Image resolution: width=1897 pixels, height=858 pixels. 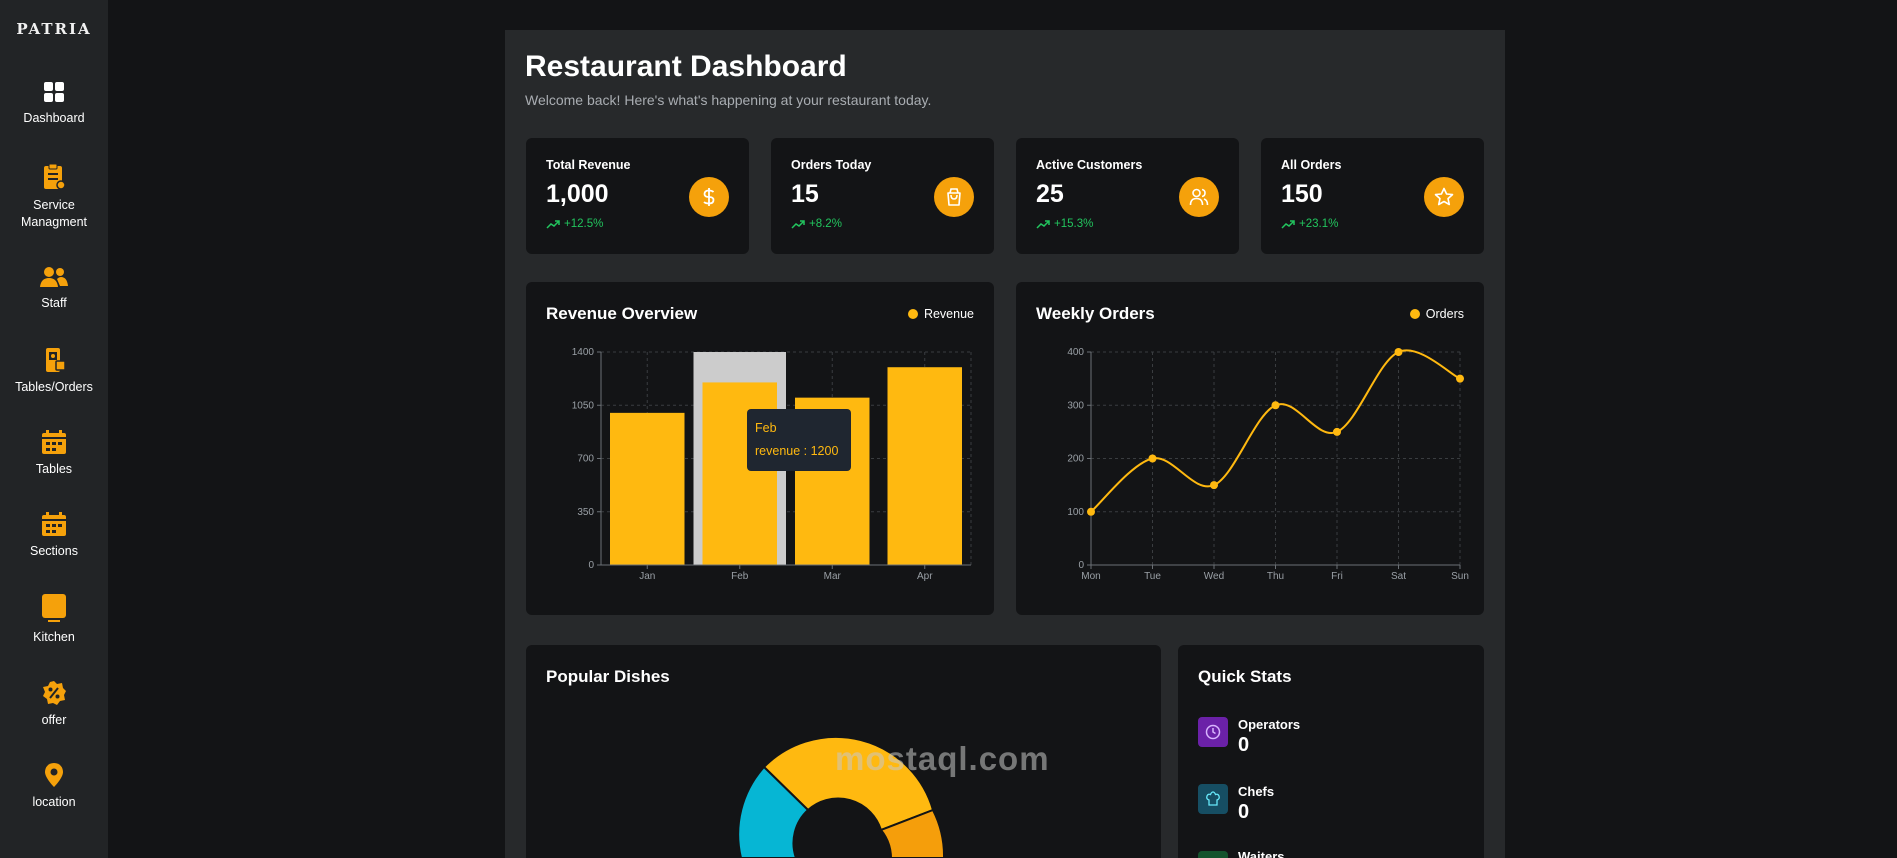 I want to click on stat-change-value: +23.1%, so click(x=1319, y=224).